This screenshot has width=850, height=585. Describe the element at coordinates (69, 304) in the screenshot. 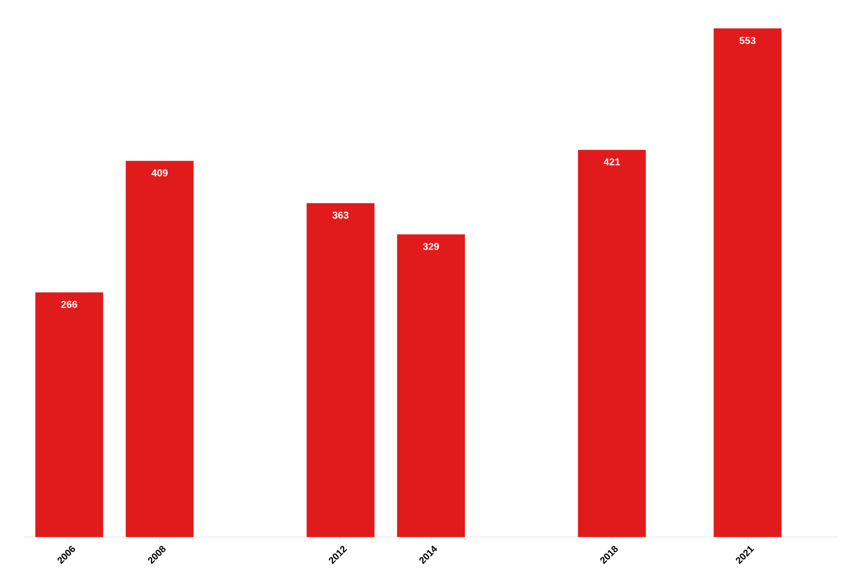

I see `data-label: 266` at that location.